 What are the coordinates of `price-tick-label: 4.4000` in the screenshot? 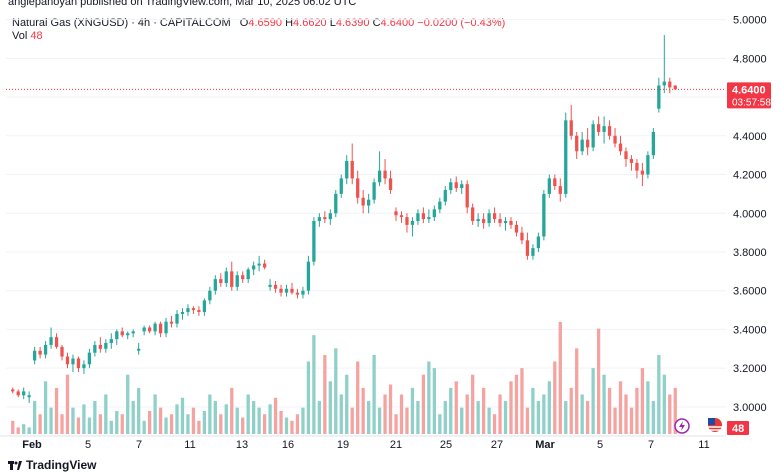 It's located at (750, 137).